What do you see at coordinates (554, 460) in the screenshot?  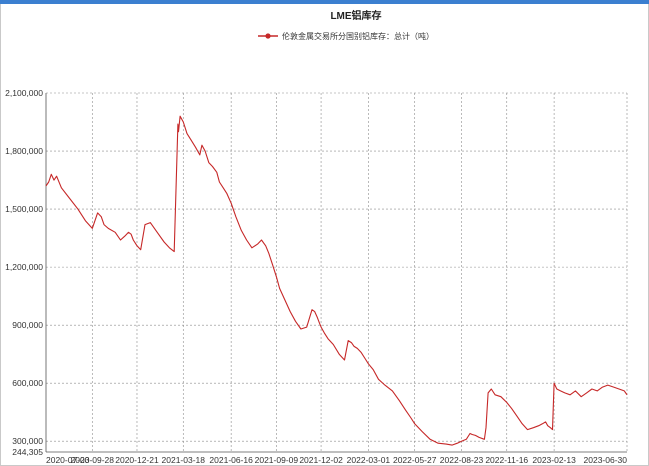 I see `x-tick-label: 2023-02-13` at bounding box center [554, 460].